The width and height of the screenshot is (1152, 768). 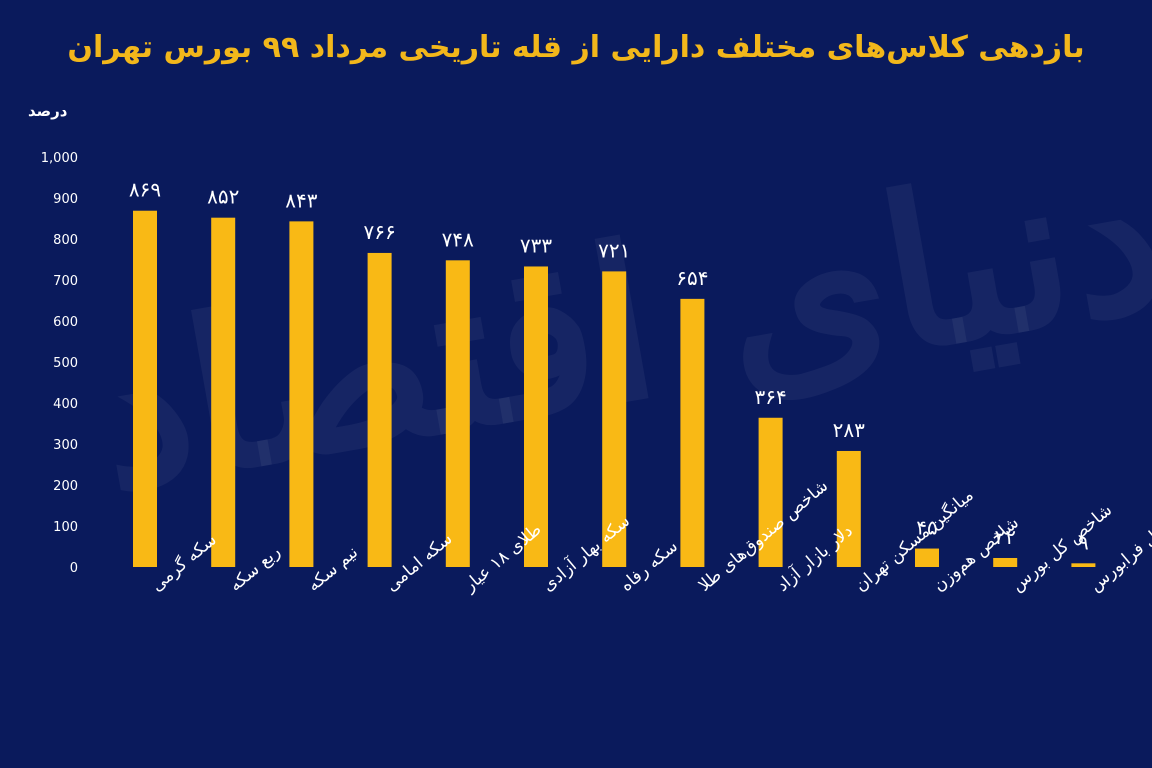 I want to click on value-label: ۷۲۱, so click(x=614, y=250).